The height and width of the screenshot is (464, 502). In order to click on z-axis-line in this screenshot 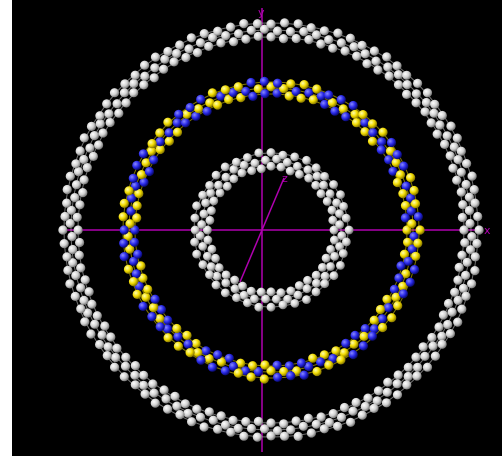, I will do `click(262, 230)`.